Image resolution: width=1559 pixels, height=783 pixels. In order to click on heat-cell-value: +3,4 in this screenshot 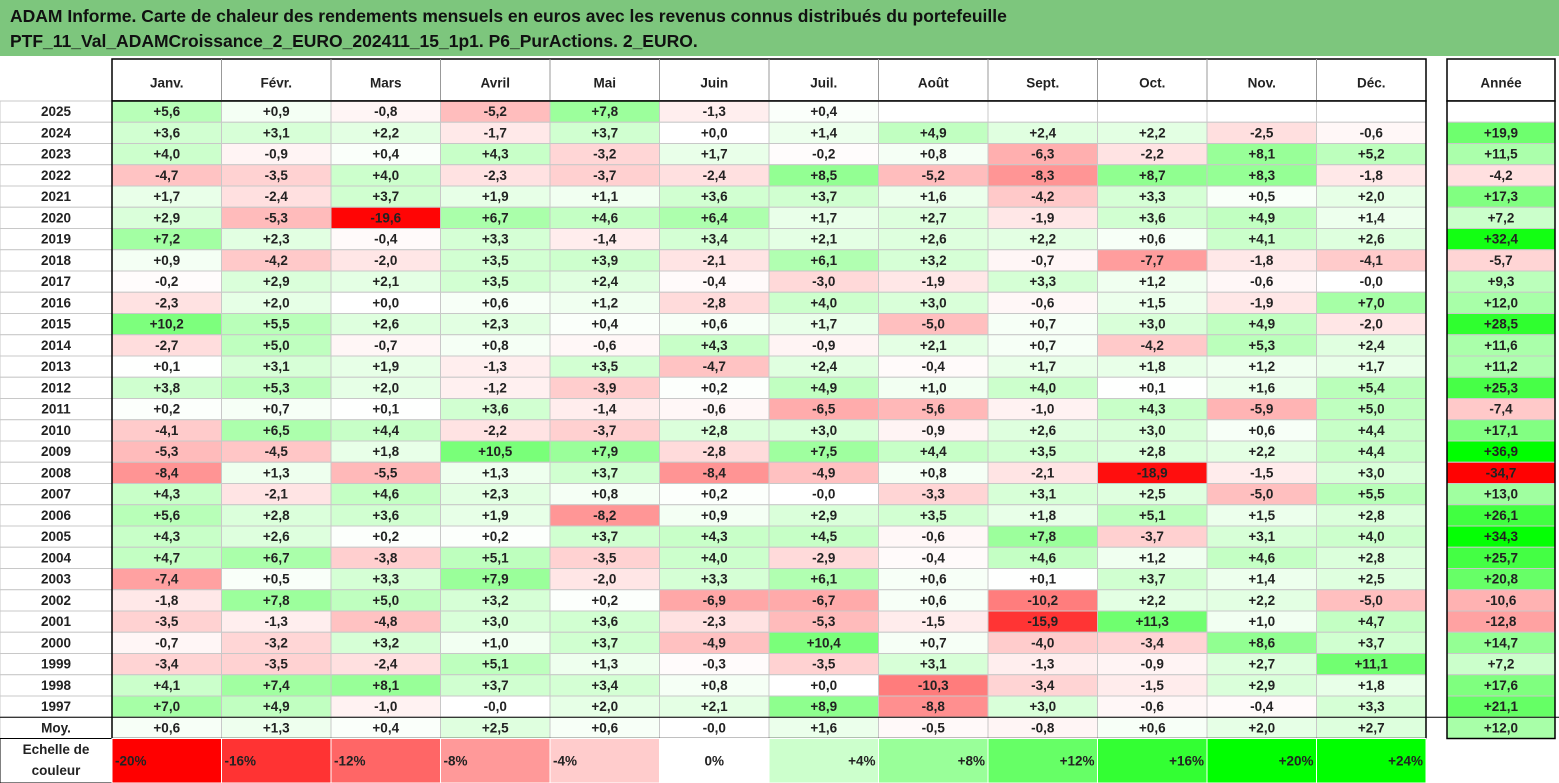, I will do `click(714, 239)`.